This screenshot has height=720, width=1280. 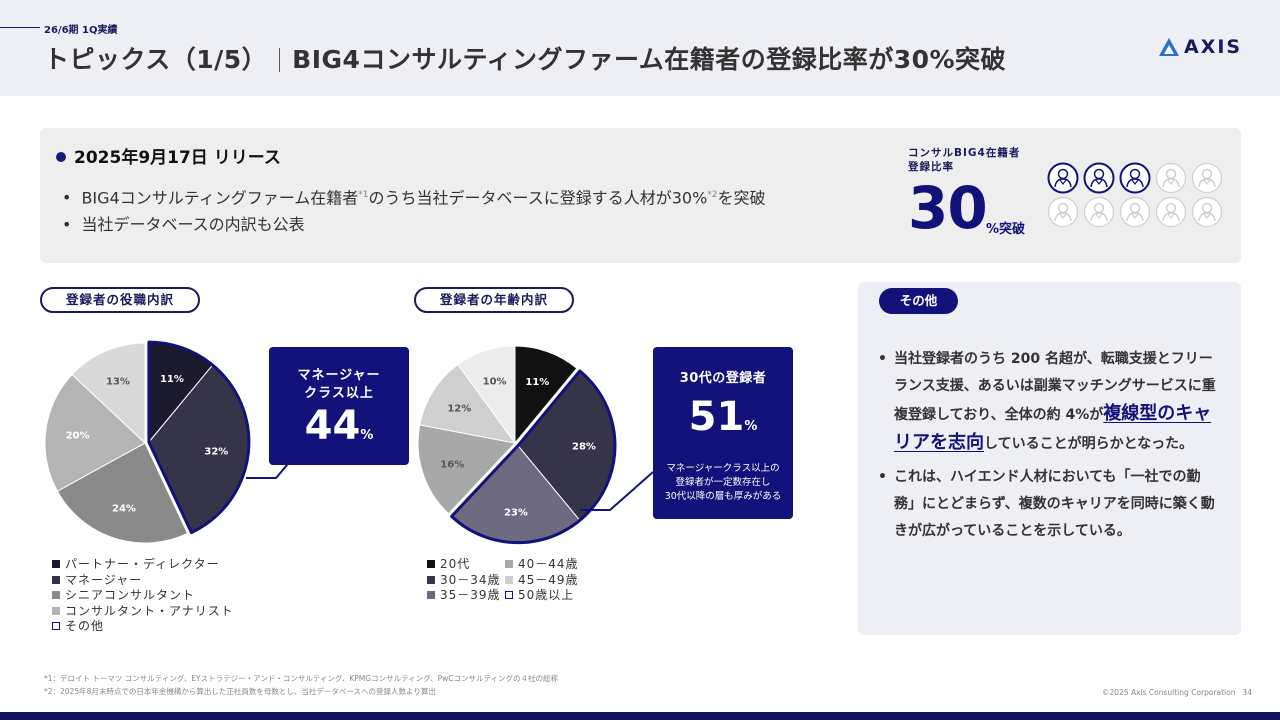 What do you see at coordinates (220, 198) in the screenshot?
I see `bullet1-text-a: BIG4コンサルティングファーム在籍者` at bounding box center [220, 198].